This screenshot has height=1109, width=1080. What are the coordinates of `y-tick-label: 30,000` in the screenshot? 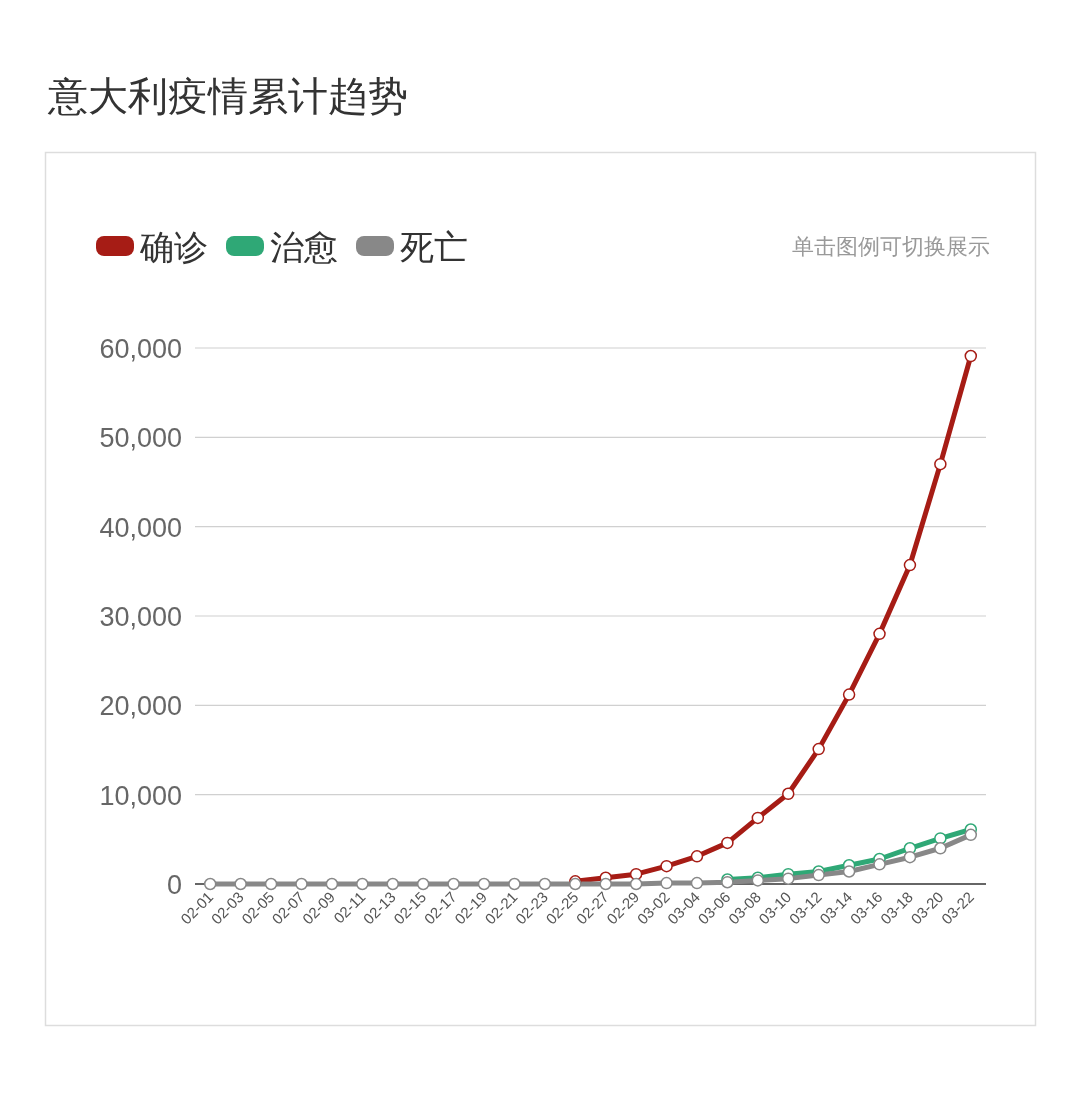 It's located at (140, 617).